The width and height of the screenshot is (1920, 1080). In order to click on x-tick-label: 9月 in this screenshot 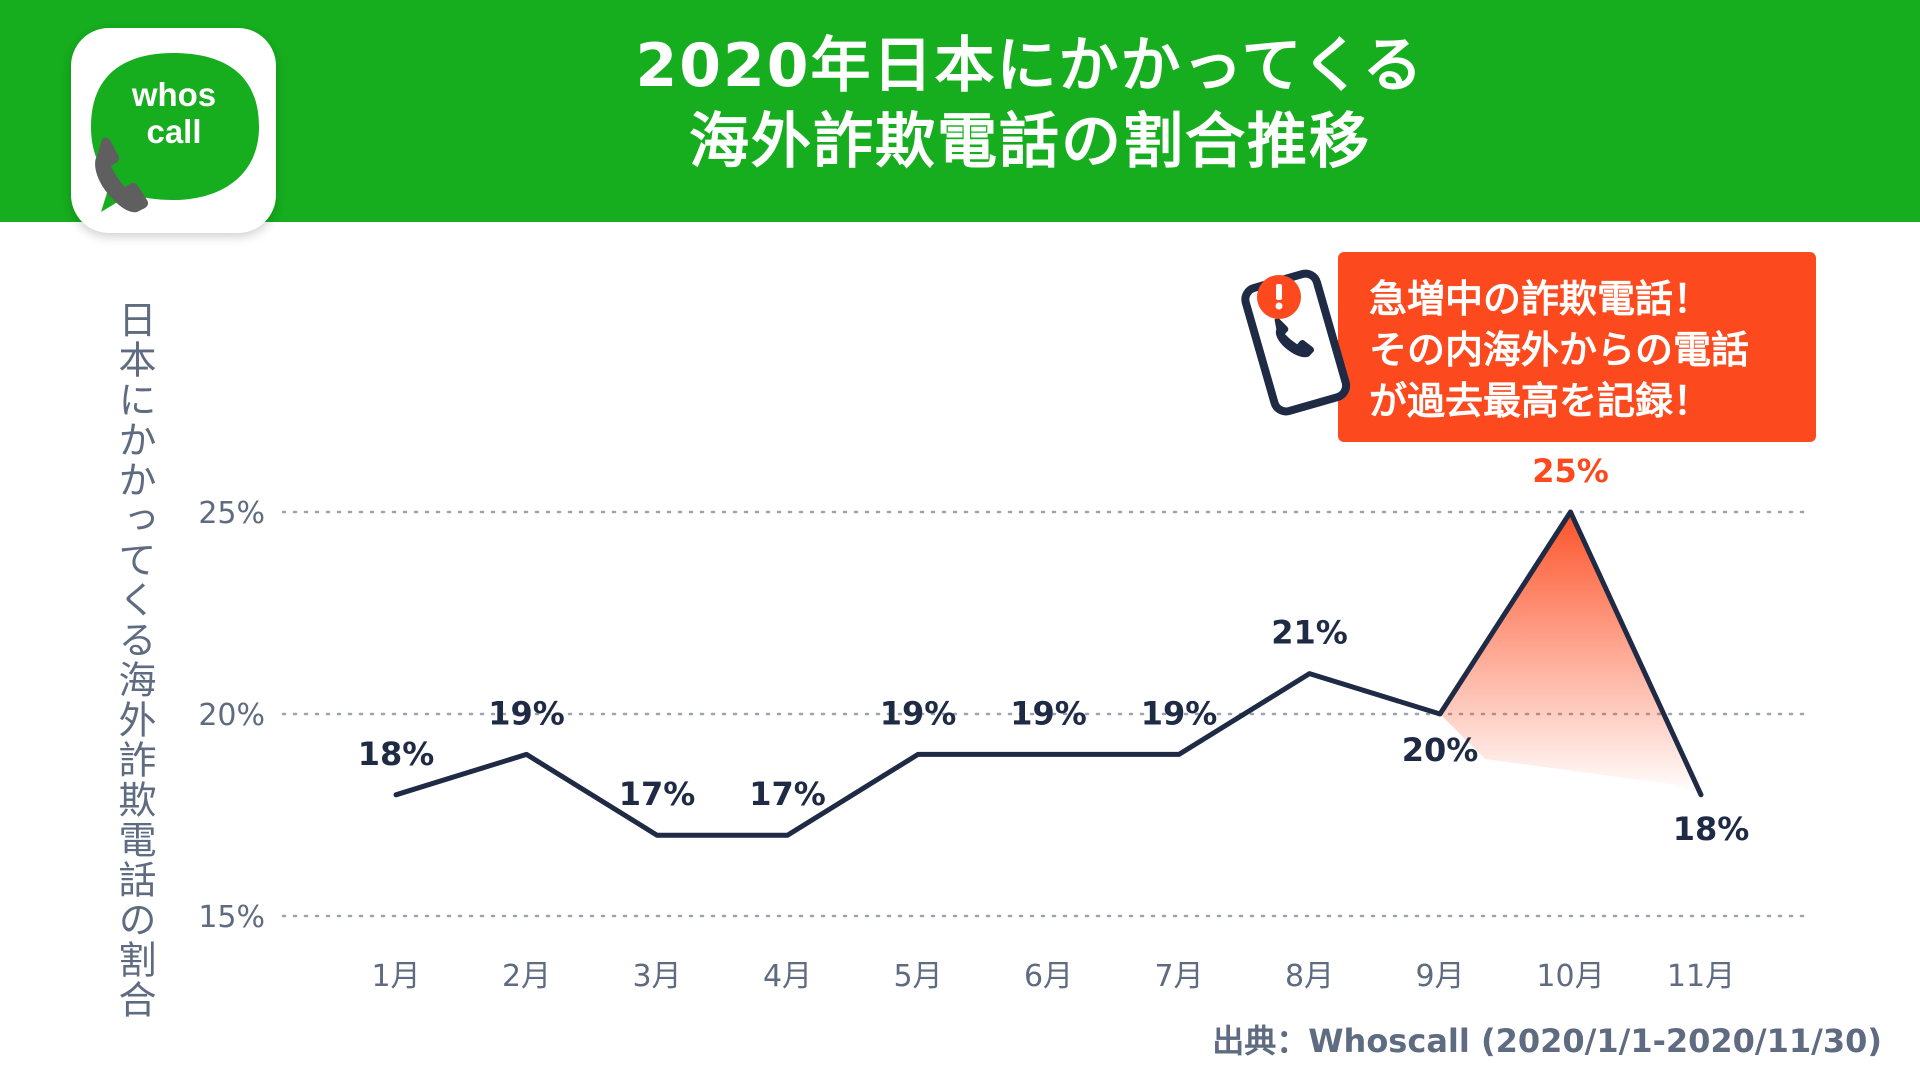, I will do `click(1439, 976)`.